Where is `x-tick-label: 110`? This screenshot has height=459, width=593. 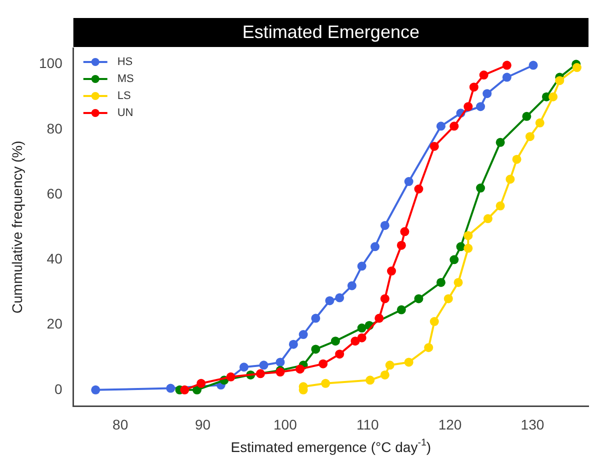
x-tick-label: 110 is located at coordinates (367, 424).